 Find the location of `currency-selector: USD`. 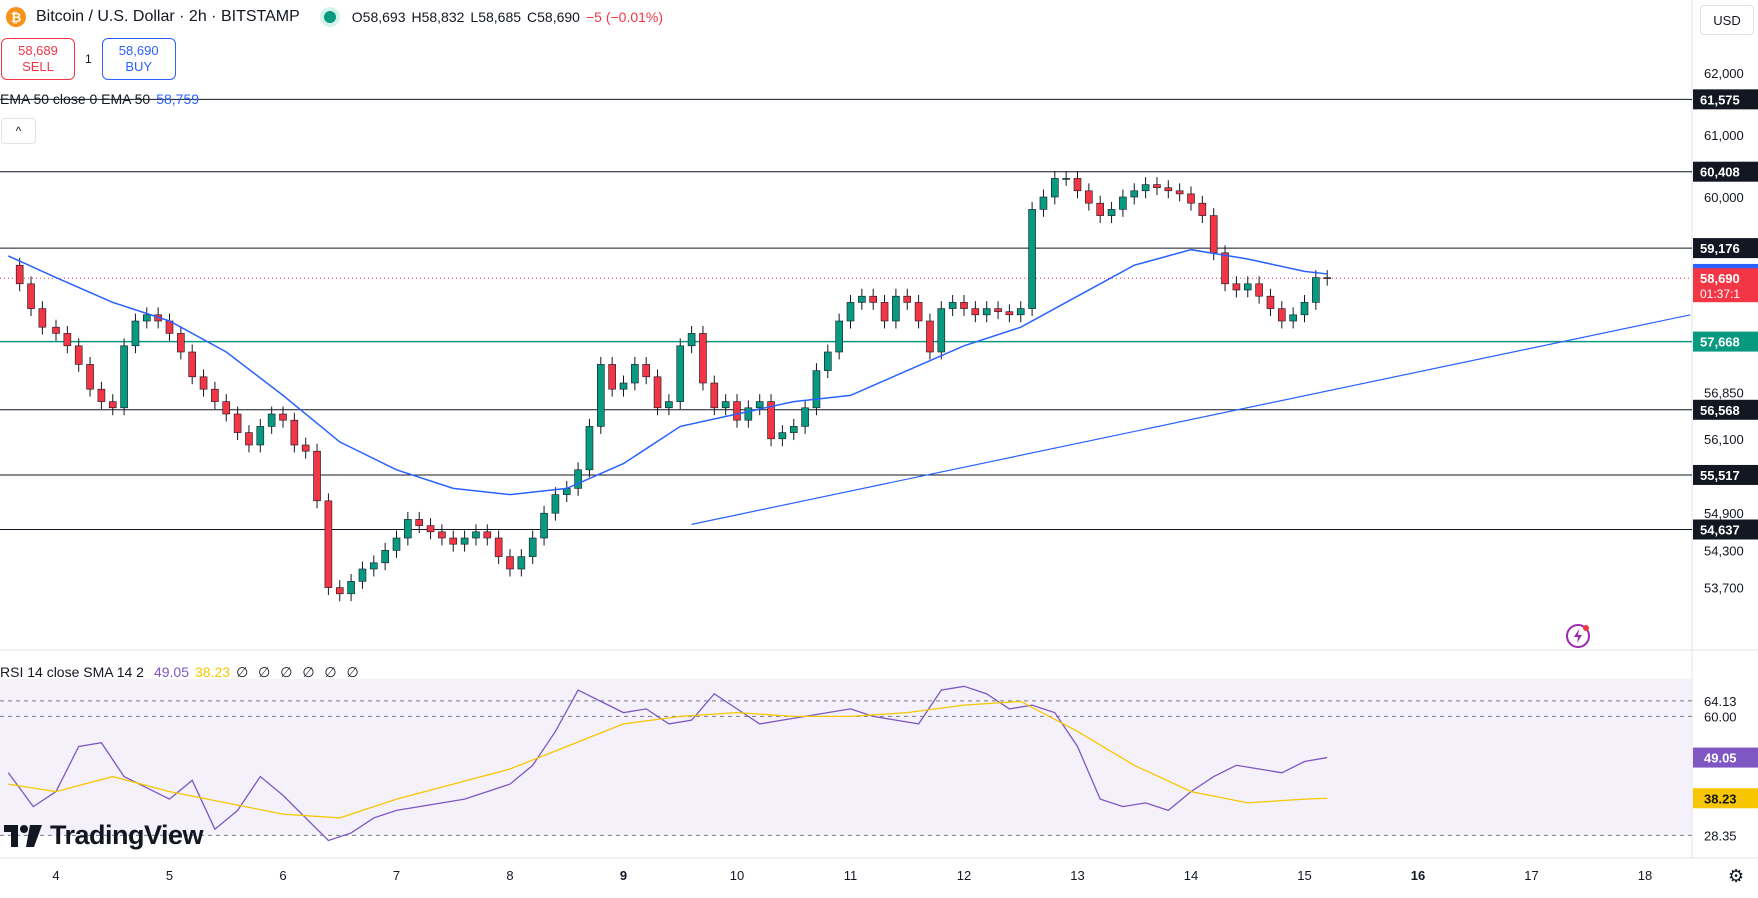

currency-selector: USD is located at coordinates (1727, 20).